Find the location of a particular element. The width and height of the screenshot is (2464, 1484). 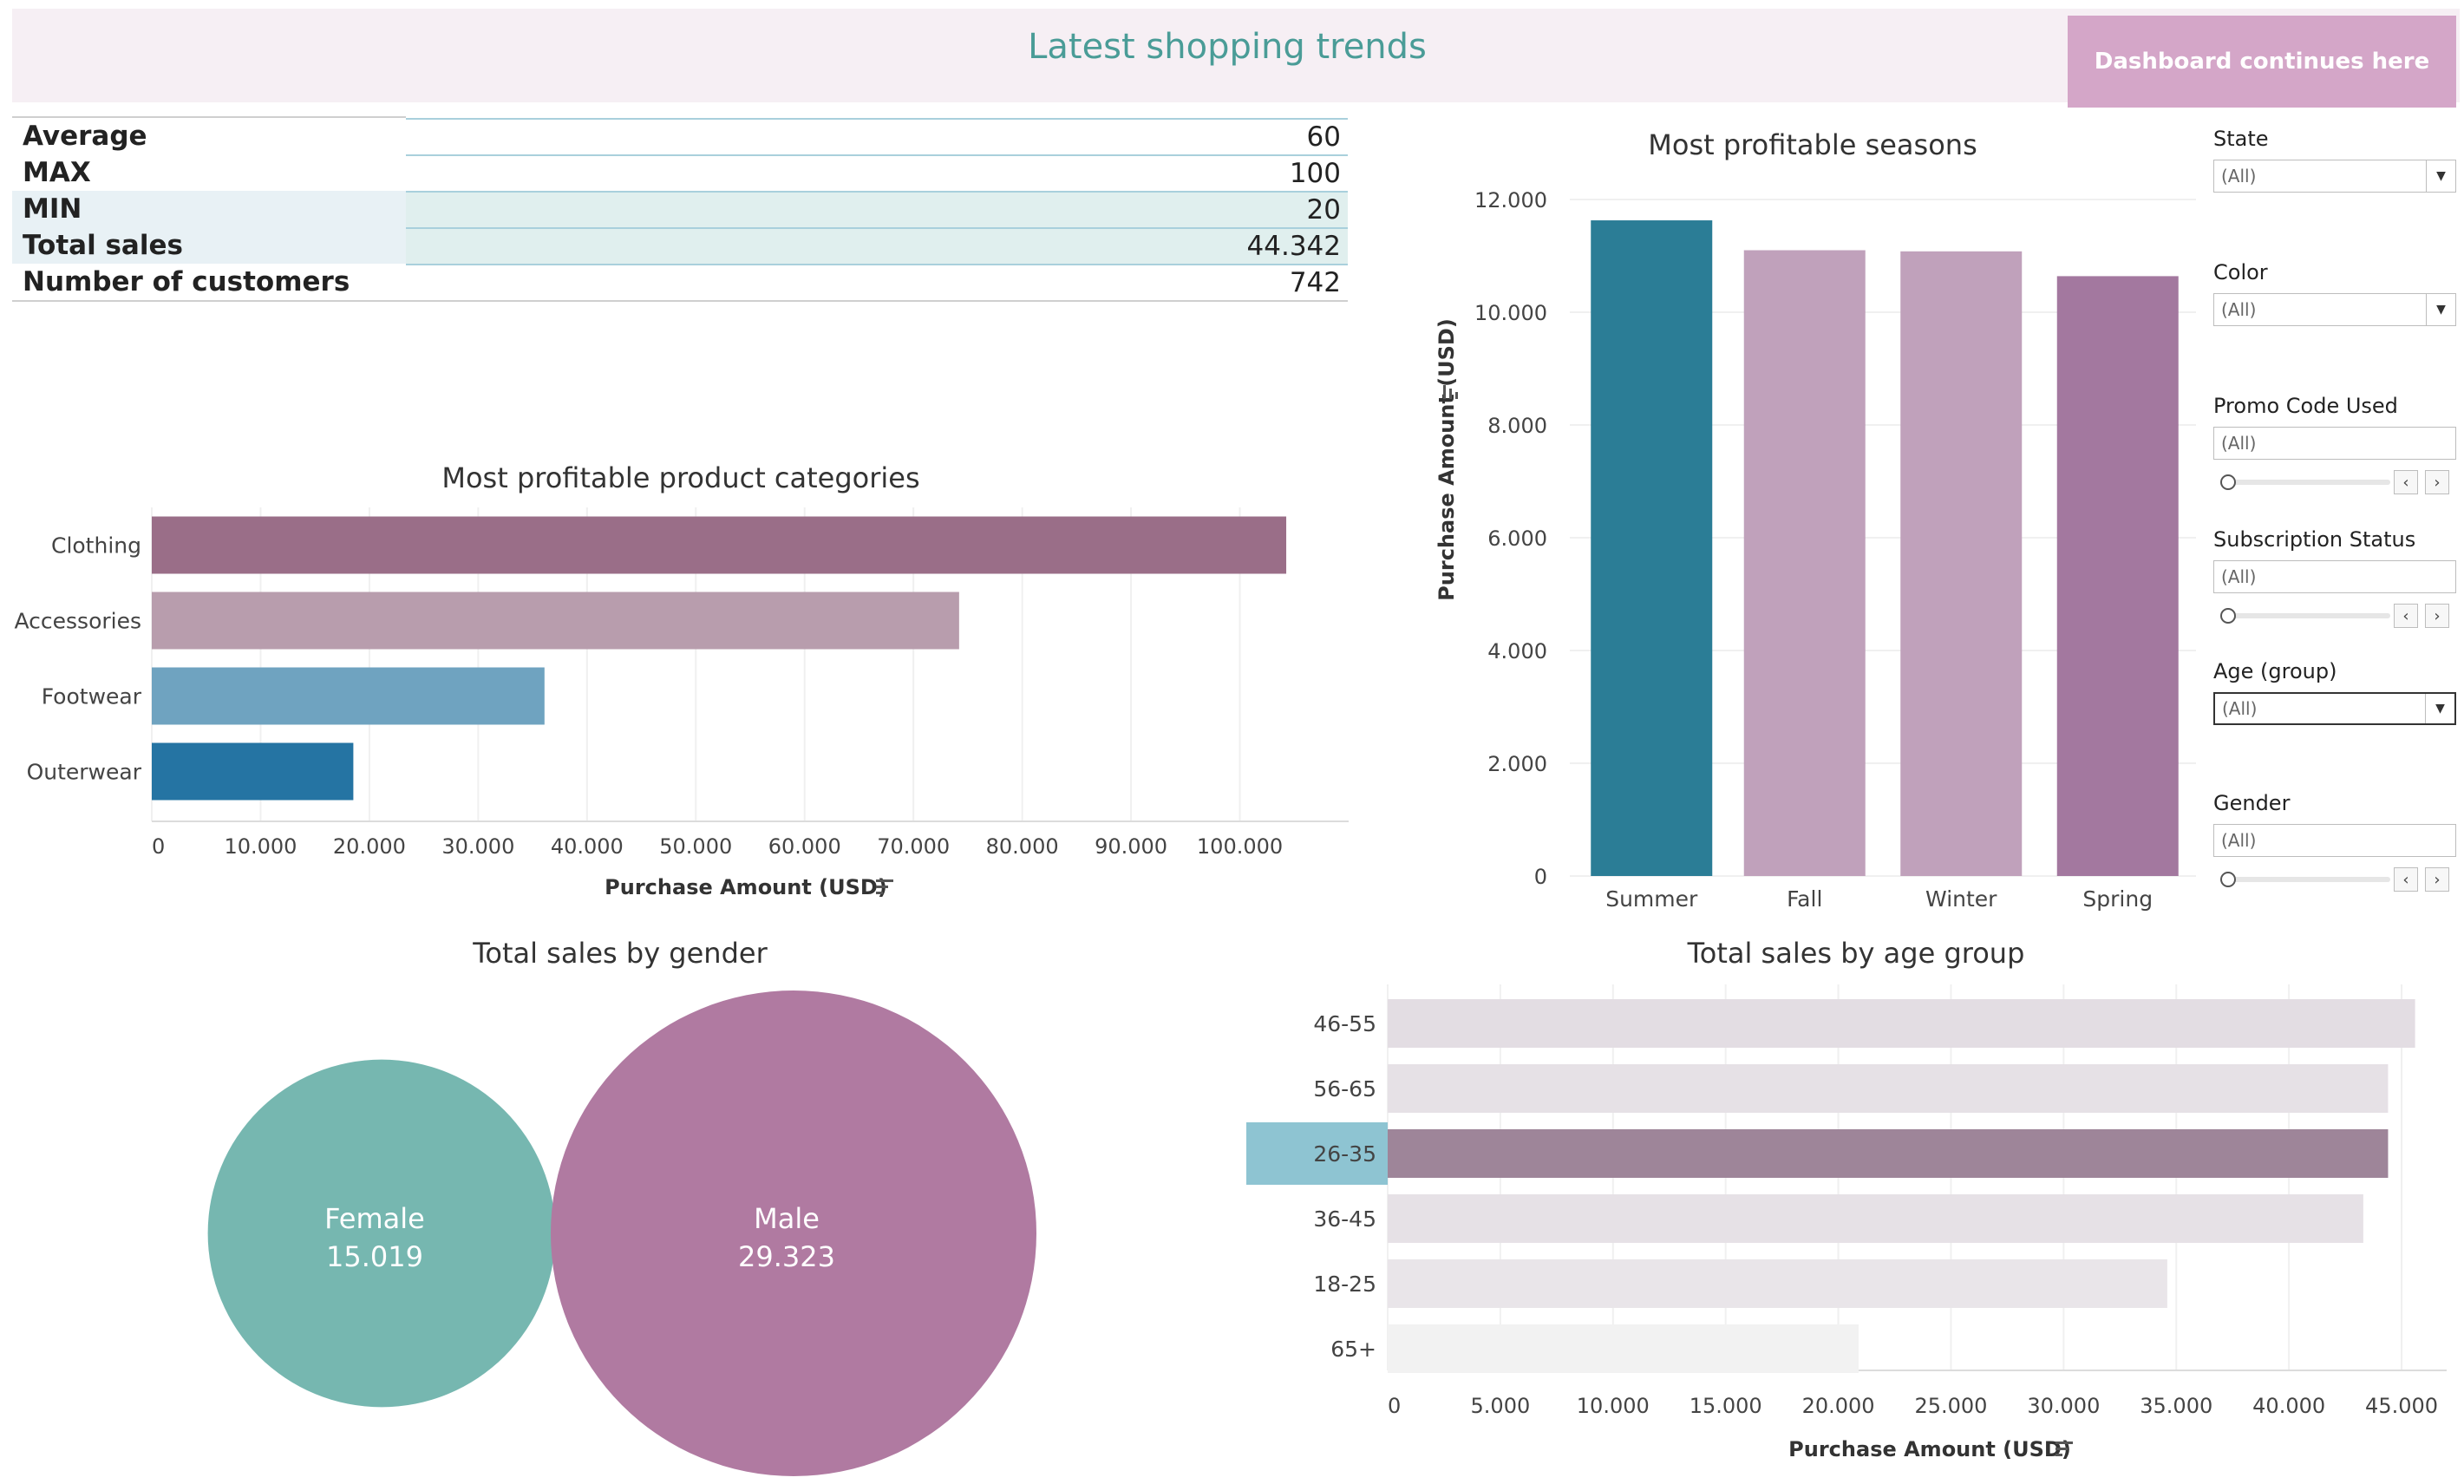

dashboard-header is located at coordinates (1236, 56).